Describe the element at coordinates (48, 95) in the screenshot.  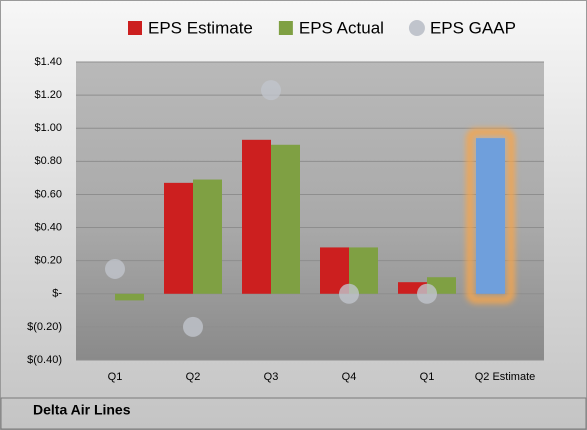
I see `y-tick-label: $1.20` at that location.